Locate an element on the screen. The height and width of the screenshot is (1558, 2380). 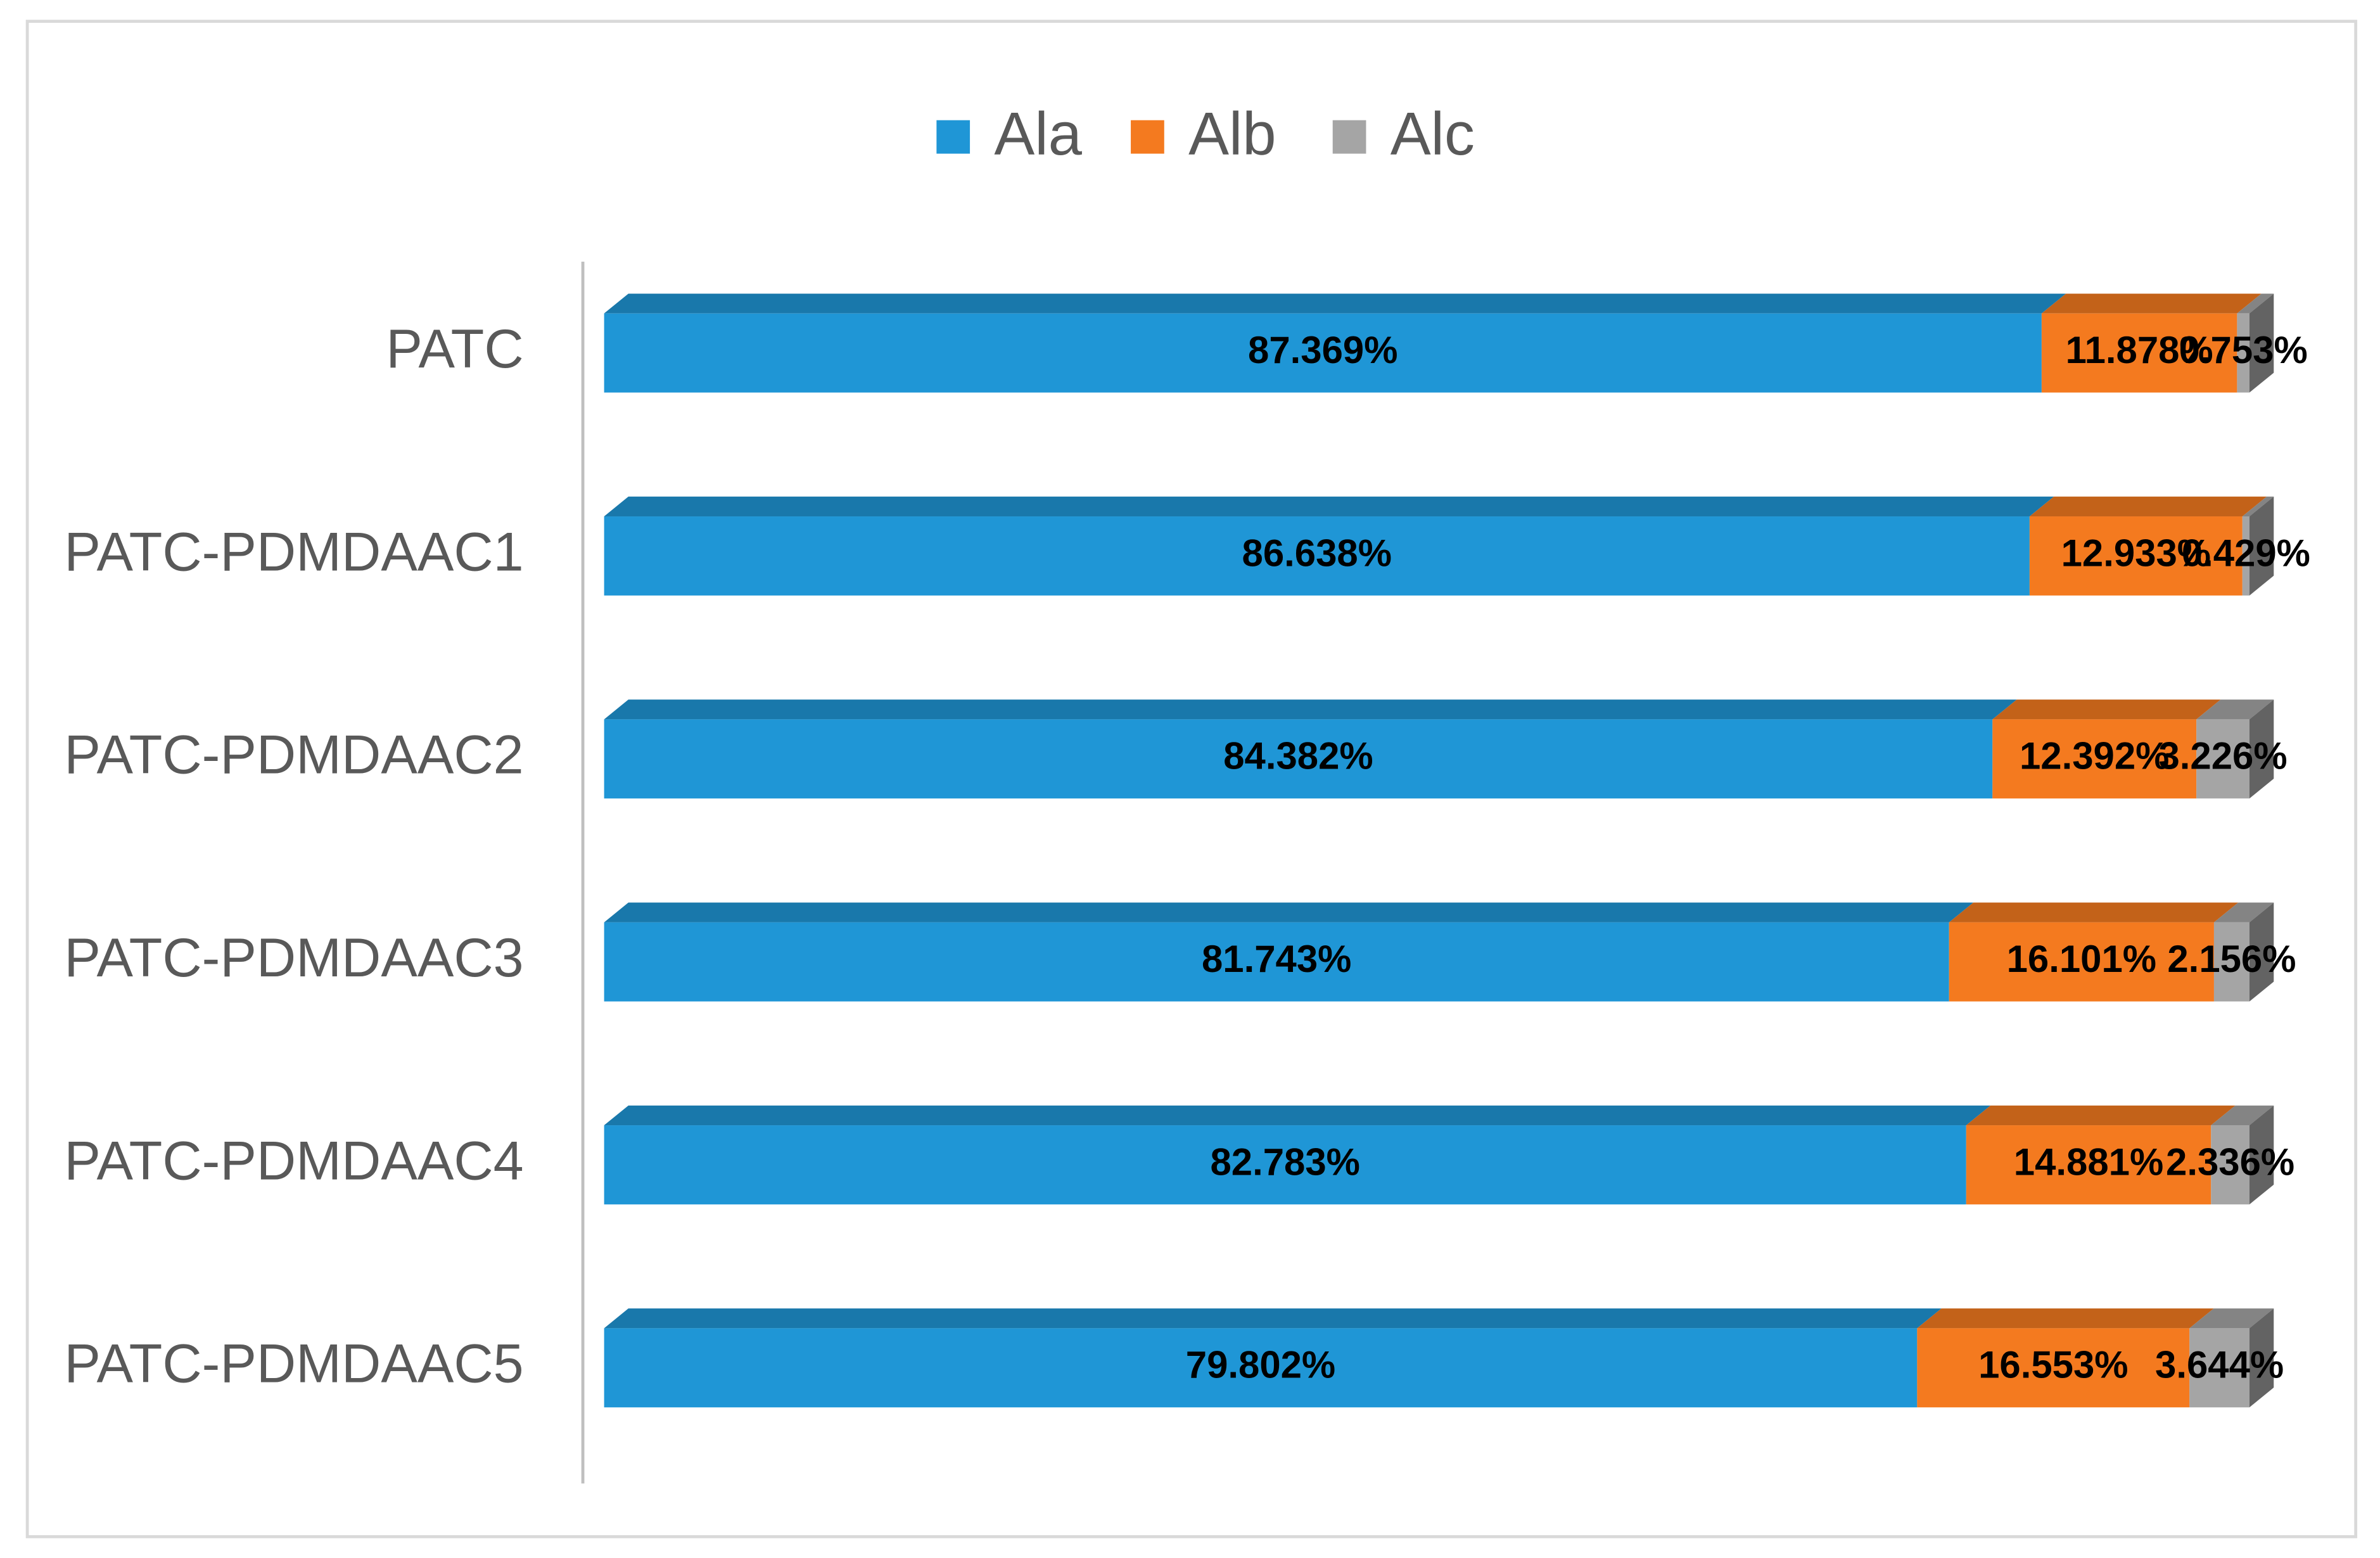
data-label: 3.644% is located at coordinates (2219, 1365).